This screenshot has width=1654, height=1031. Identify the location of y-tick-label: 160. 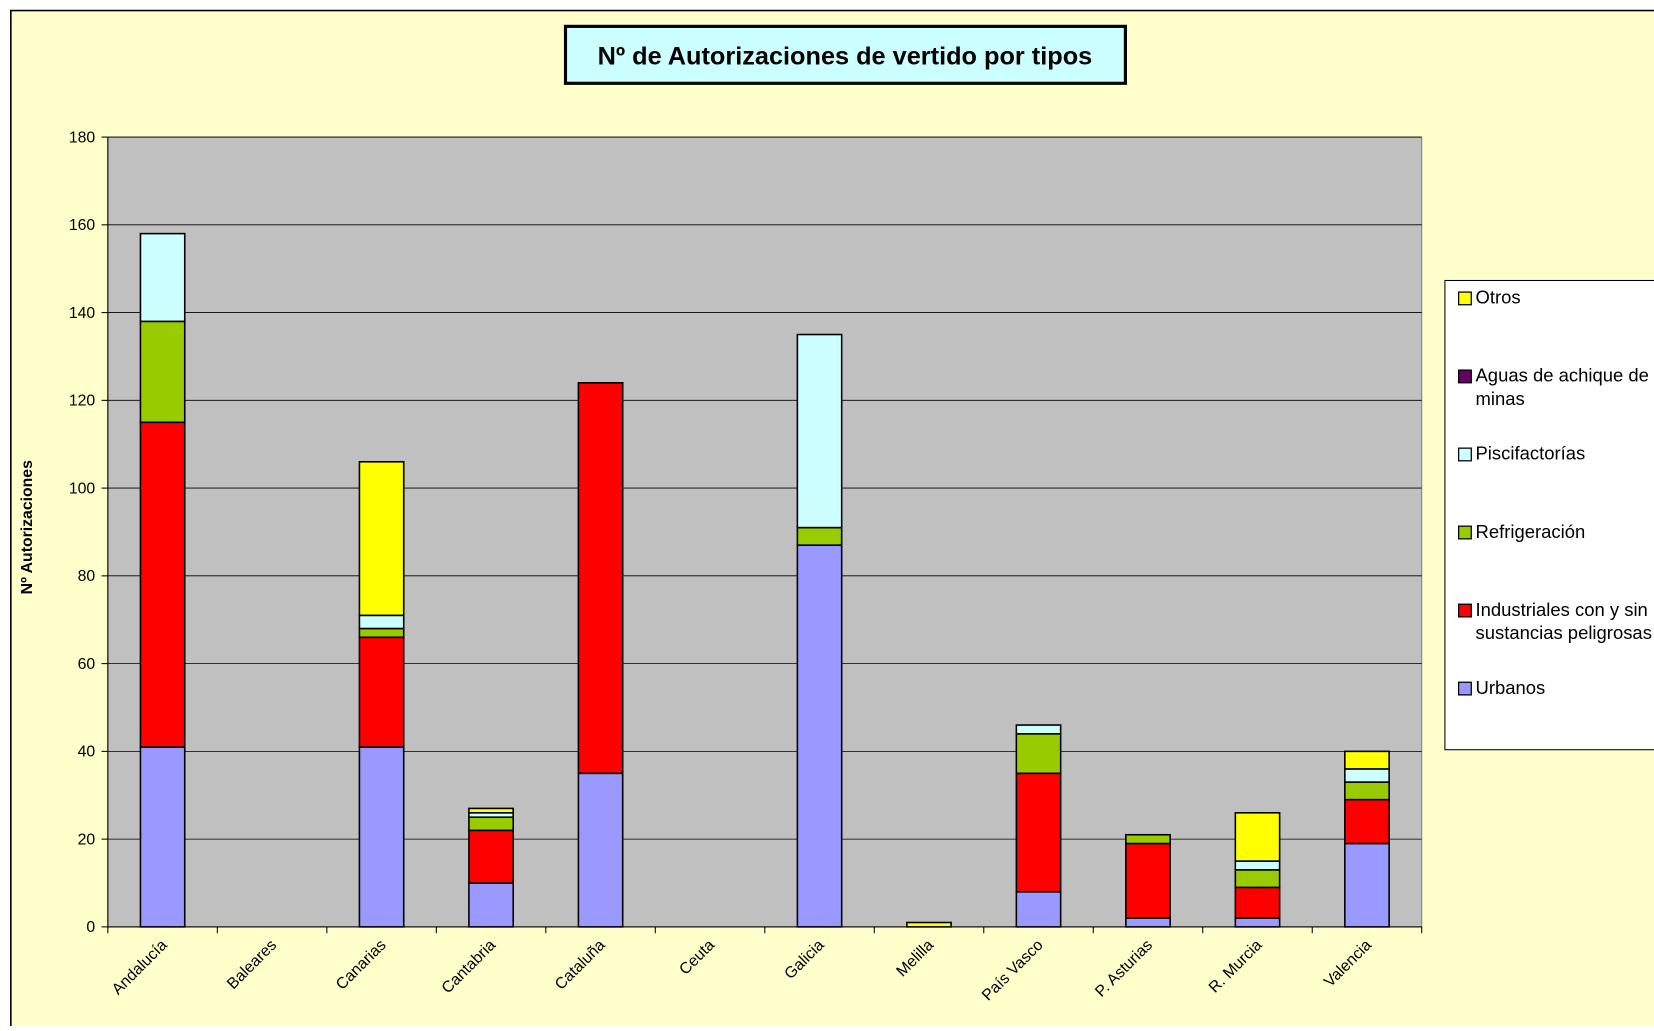
(82, 225).